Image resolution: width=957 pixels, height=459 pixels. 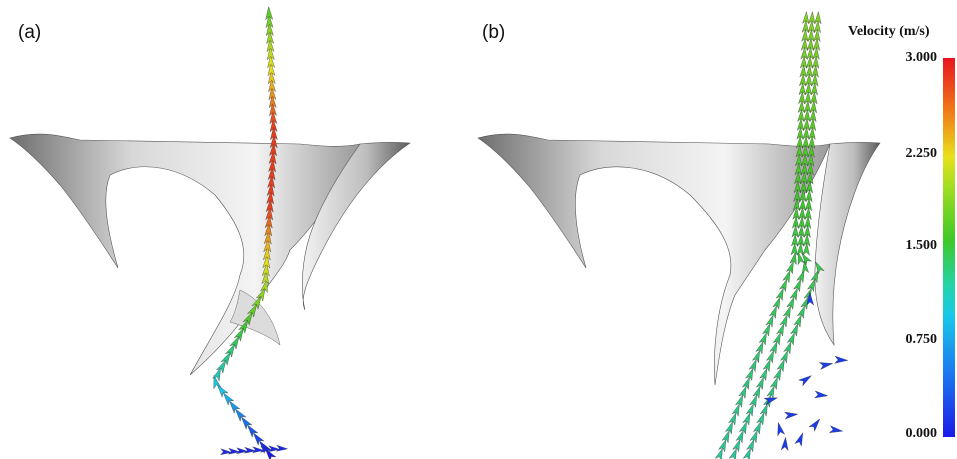 I want to click on panel-label-b: (b), so click(x=494, y=32).